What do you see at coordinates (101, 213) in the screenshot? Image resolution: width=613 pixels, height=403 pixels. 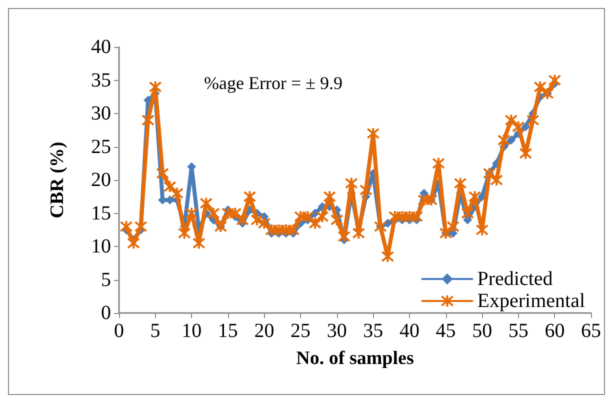 I see `y-tick-label: 15` at bounding box center [101, 213].